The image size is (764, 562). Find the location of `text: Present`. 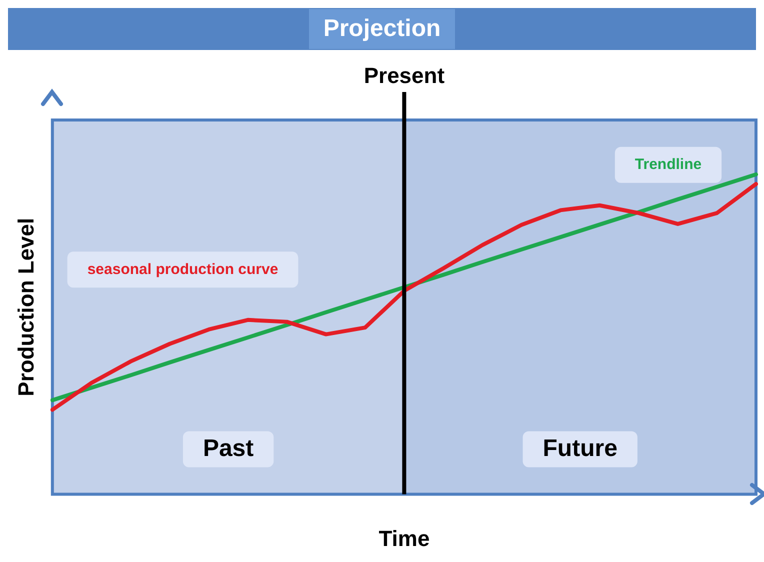

text: Present is located at coordinates (405, 75).